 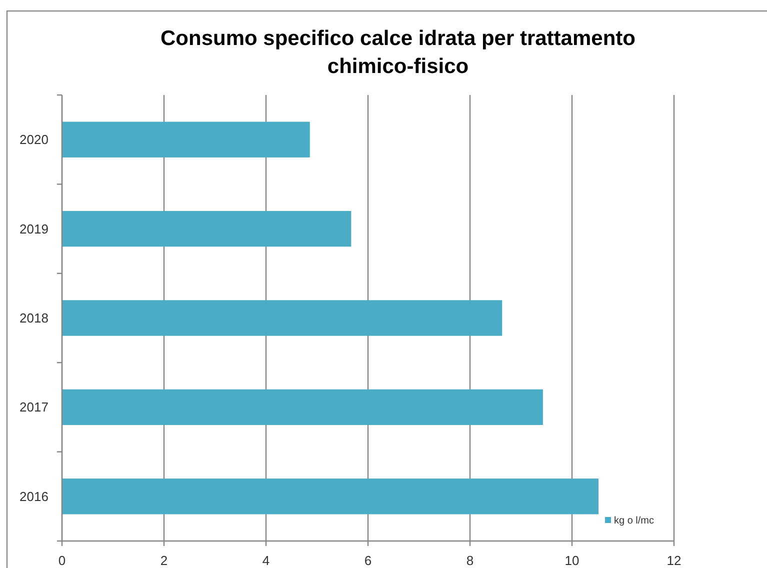 What do you see at coordinates (34, 407) in the screenshot?
I see `y-tick-label: 2017` at bounding box center [34, 407].